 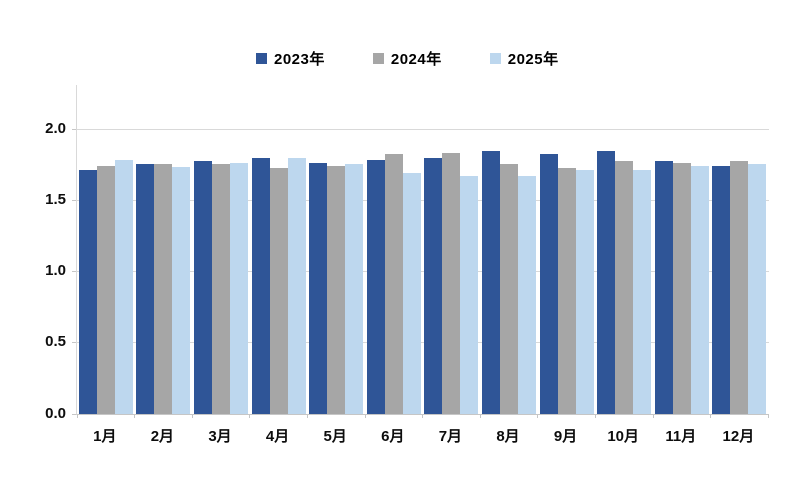 What do you see at coordinates (416, 59) in the screenshot?
I see `legend-label: 2024年` at bounding box center [416, 59].